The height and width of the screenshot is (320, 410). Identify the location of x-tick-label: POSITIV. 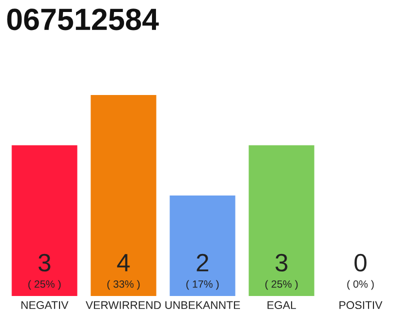
(360, 305).